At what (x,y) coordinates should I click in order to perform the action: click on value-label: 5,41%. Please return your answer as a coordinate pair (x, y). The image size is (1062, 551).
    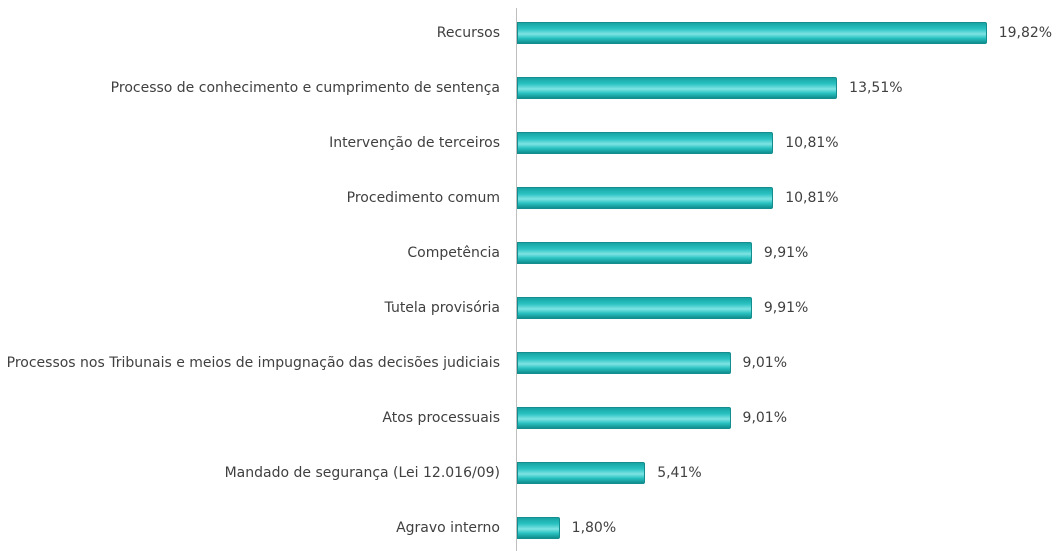
    Looking at the image, I should click on (679, 473).